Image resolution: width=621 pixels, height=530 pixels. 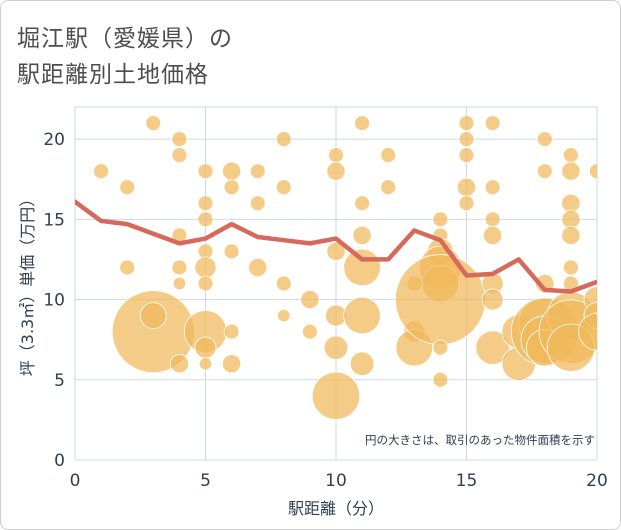 What do you see at coordinates (125, 39) in the screenshot?
I see `chart-title-line-1: 堀江駅（愛媛県）の` at bounding box center [125, 39].